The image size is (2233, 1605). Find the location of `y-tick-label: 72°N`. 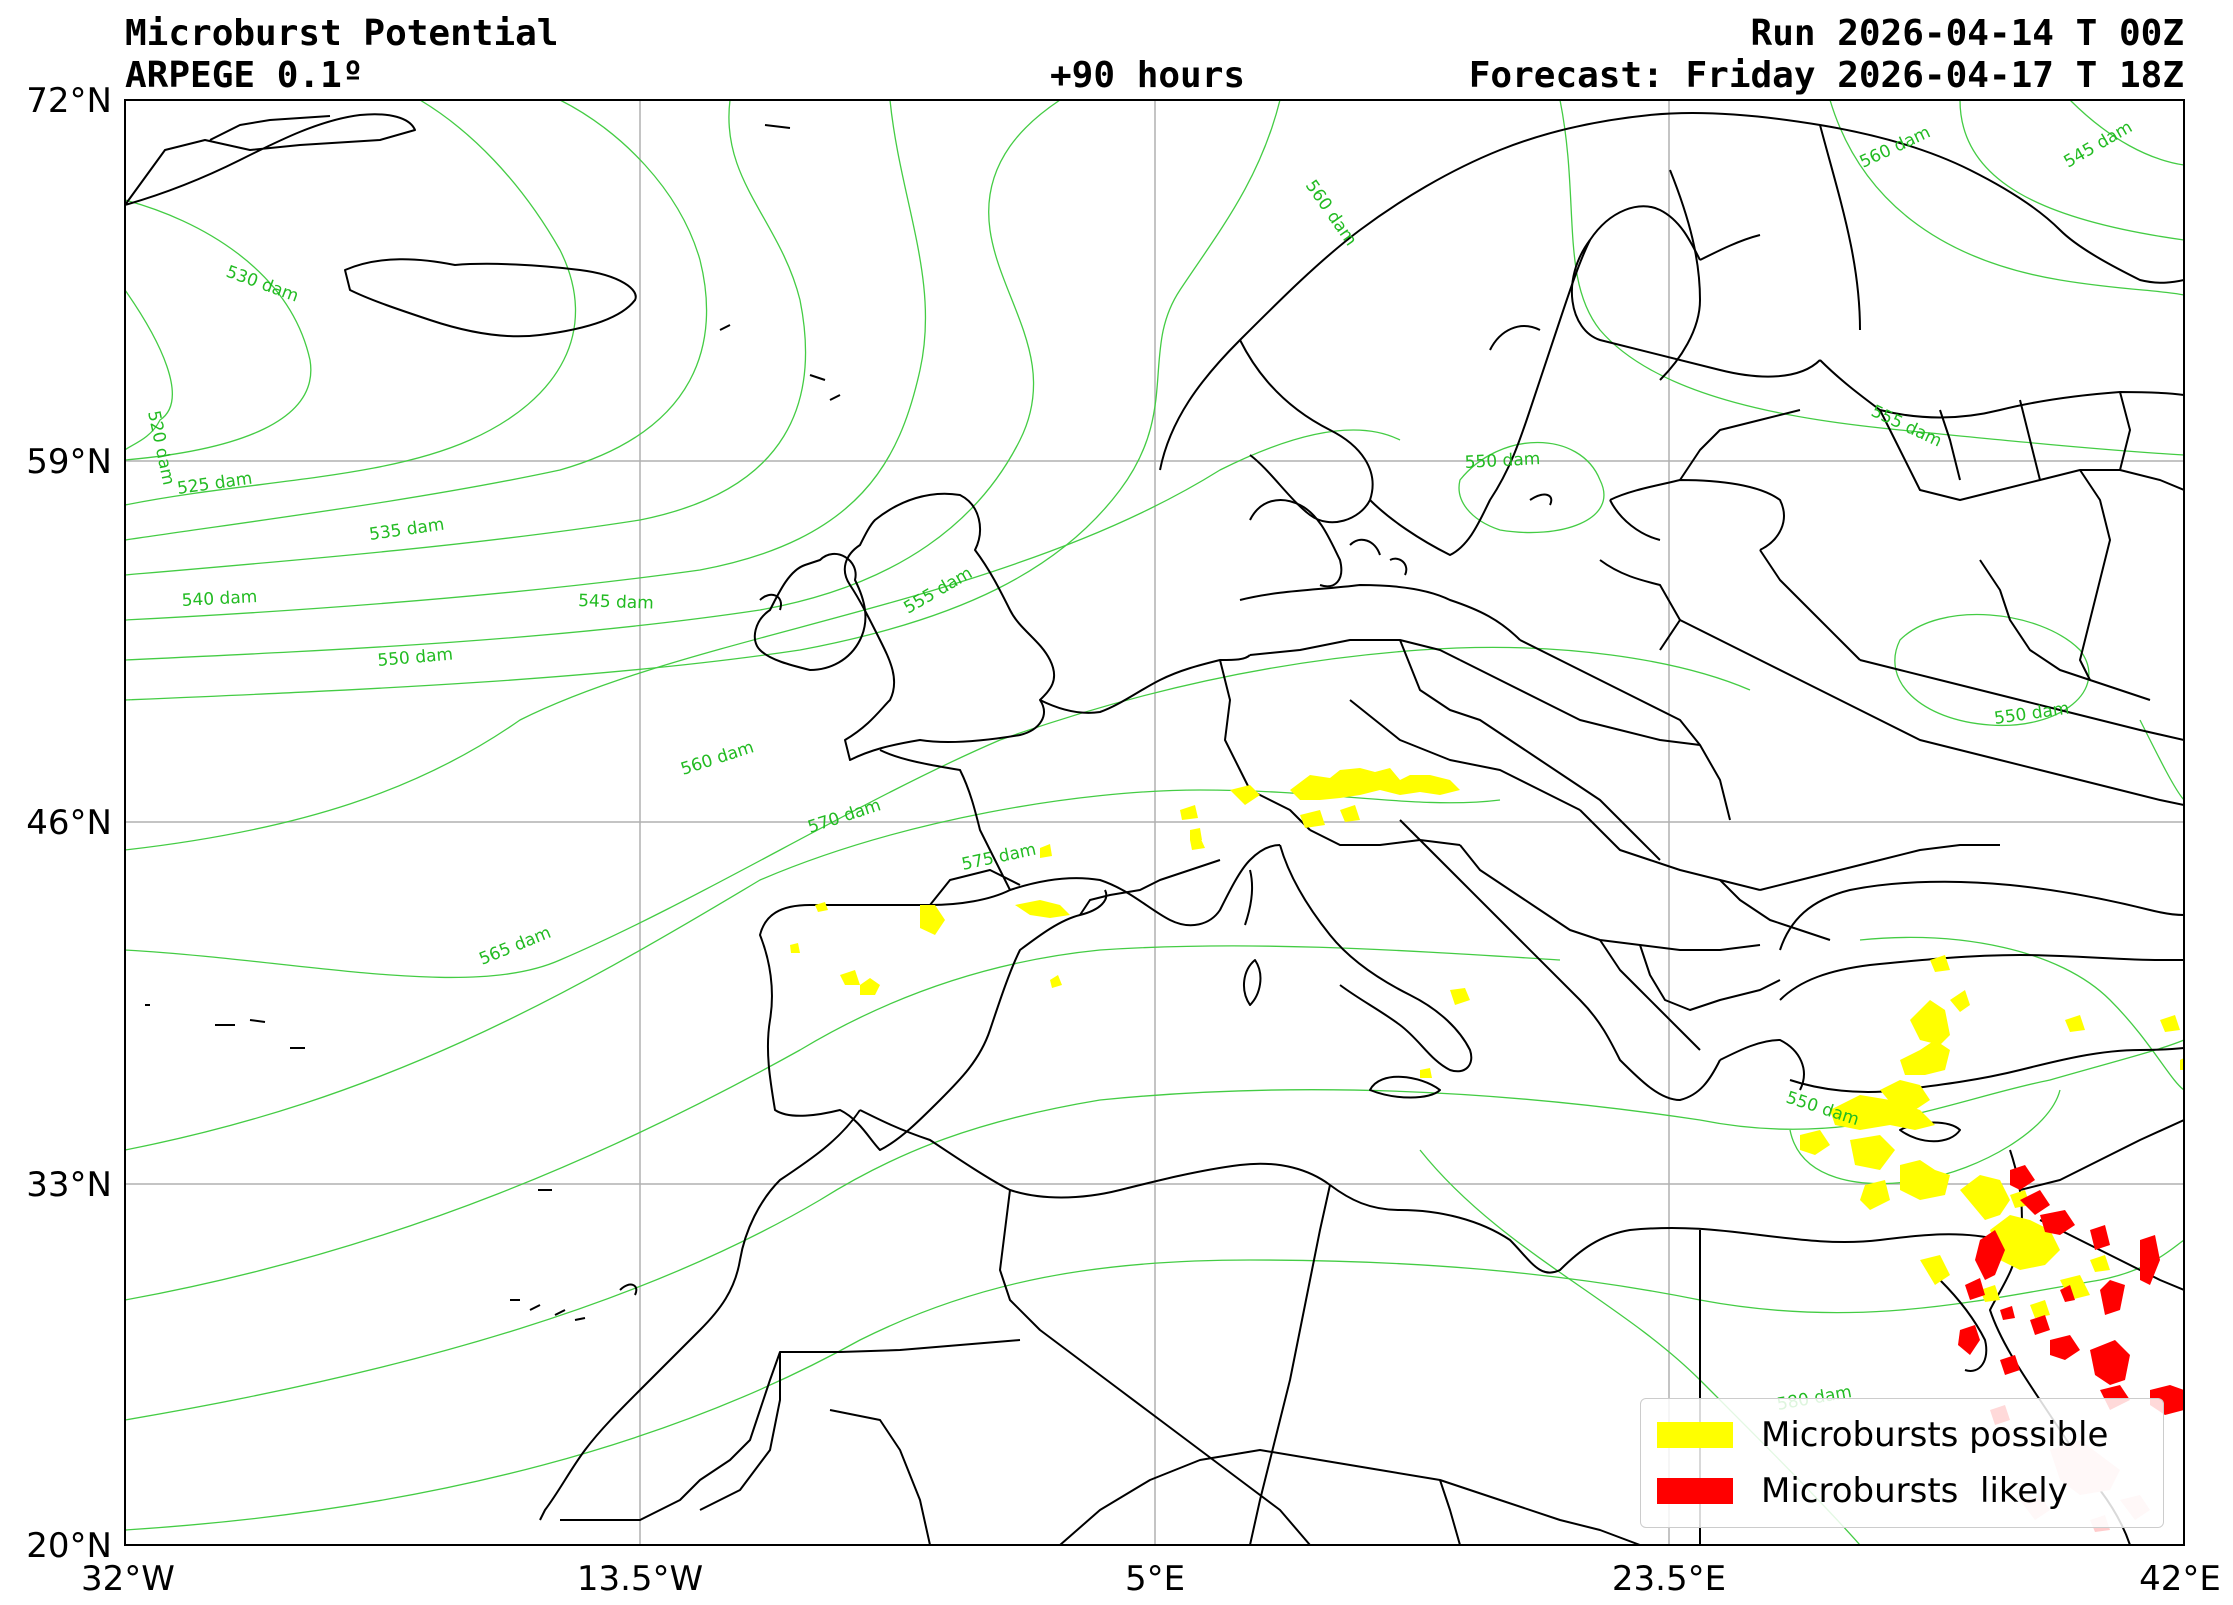

y-tick-label: 72°N is located at coordinates (69, 101).